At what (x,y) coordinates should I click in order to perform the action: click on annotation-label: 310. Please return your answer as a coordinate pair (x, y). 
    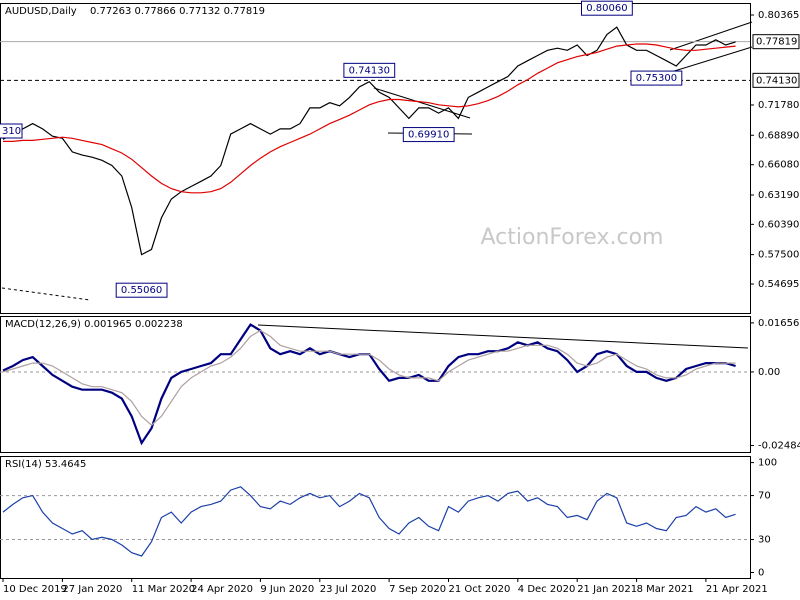
    Looking at the image, I should click on (11, 131).